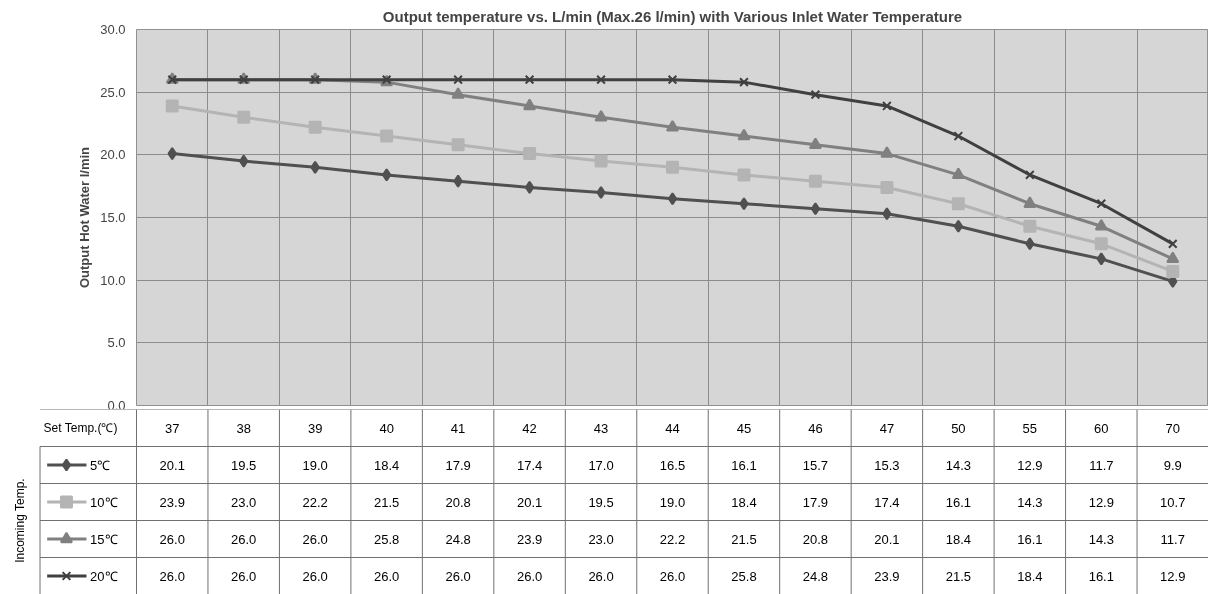 The width and height of the screenshot is (1208, 594). Describe the element at coordinates (113, 155) in the screenshot. I see `y-tick-label: 20.0` at that location.